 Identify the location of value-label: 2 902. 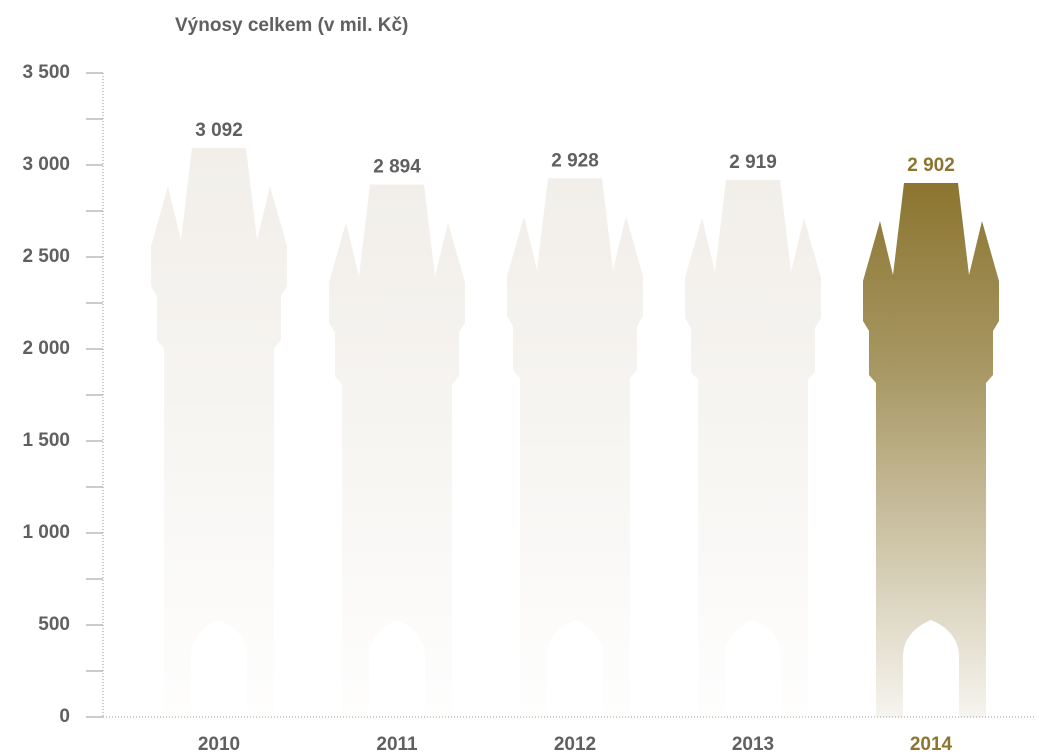
(931, 165).